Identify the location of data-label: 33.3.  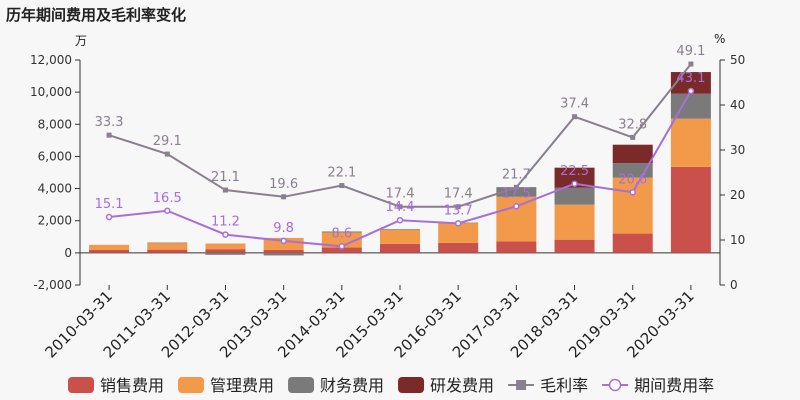
(109, 122).